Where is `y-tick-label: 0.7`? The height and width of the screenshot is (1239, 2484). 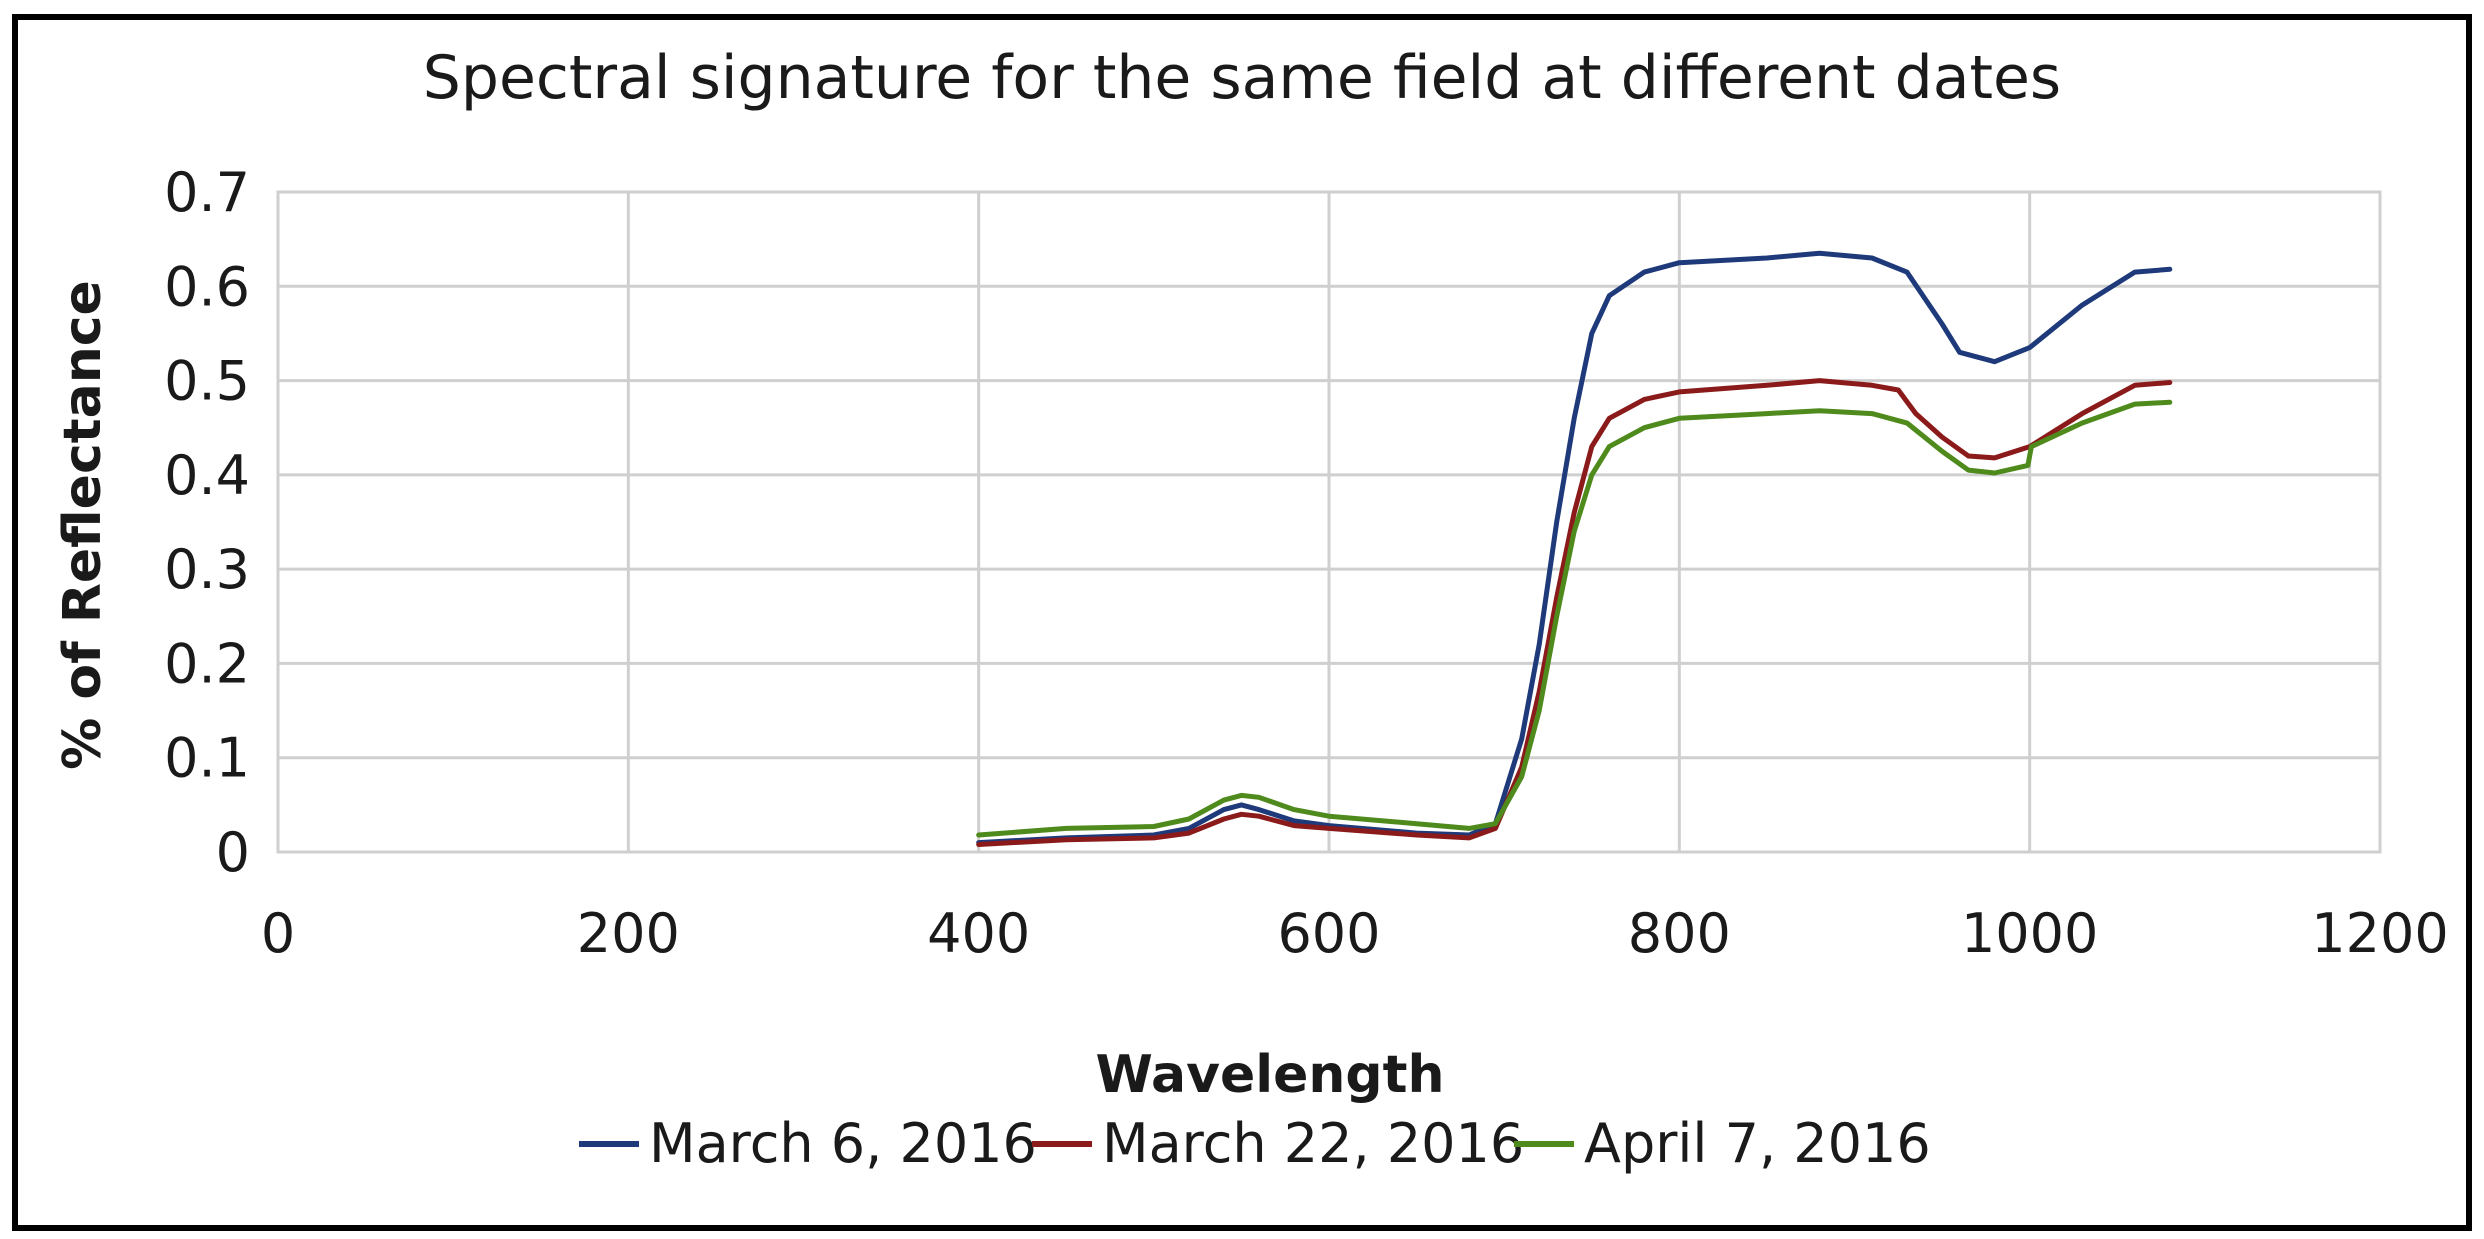 y-tick-label: 0.7 is located at coordinates (207, 192).